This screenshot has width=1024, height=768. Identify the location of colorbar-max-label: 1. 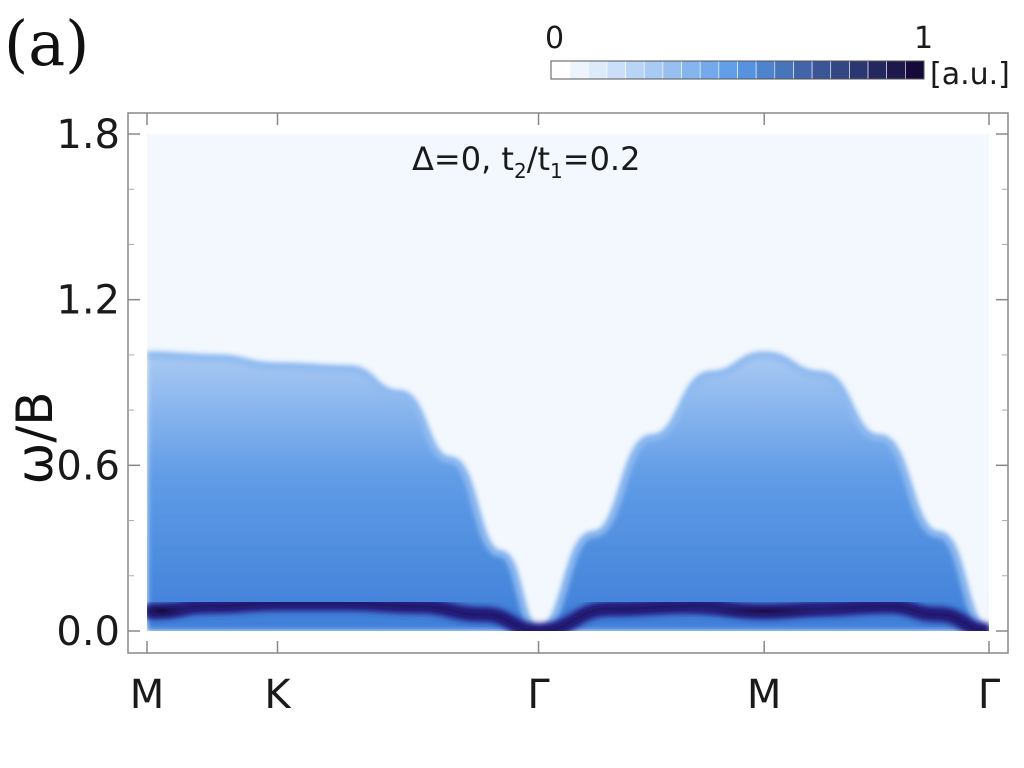
(923, 38).